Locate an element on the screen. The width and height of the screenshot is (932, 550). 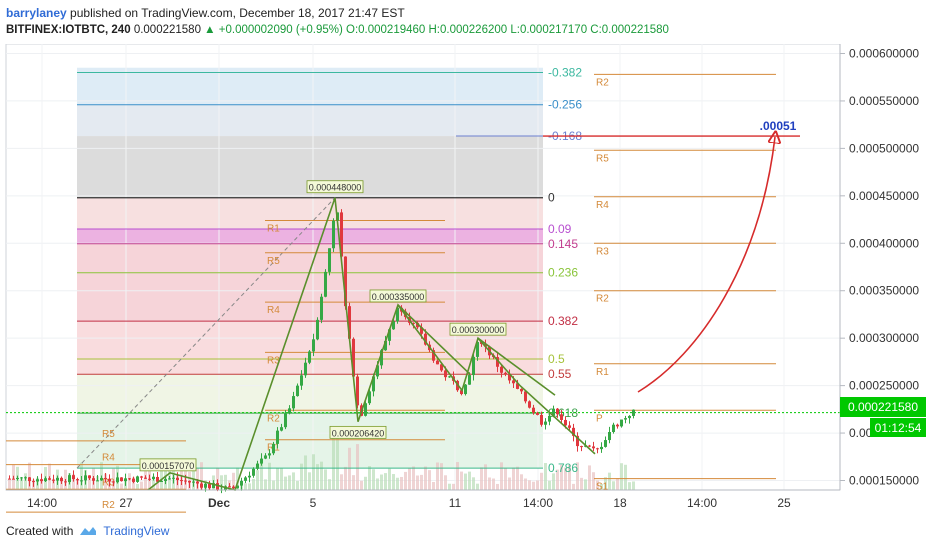
x-tick-label-0: 14:00 is located at coordinates (42, 503).